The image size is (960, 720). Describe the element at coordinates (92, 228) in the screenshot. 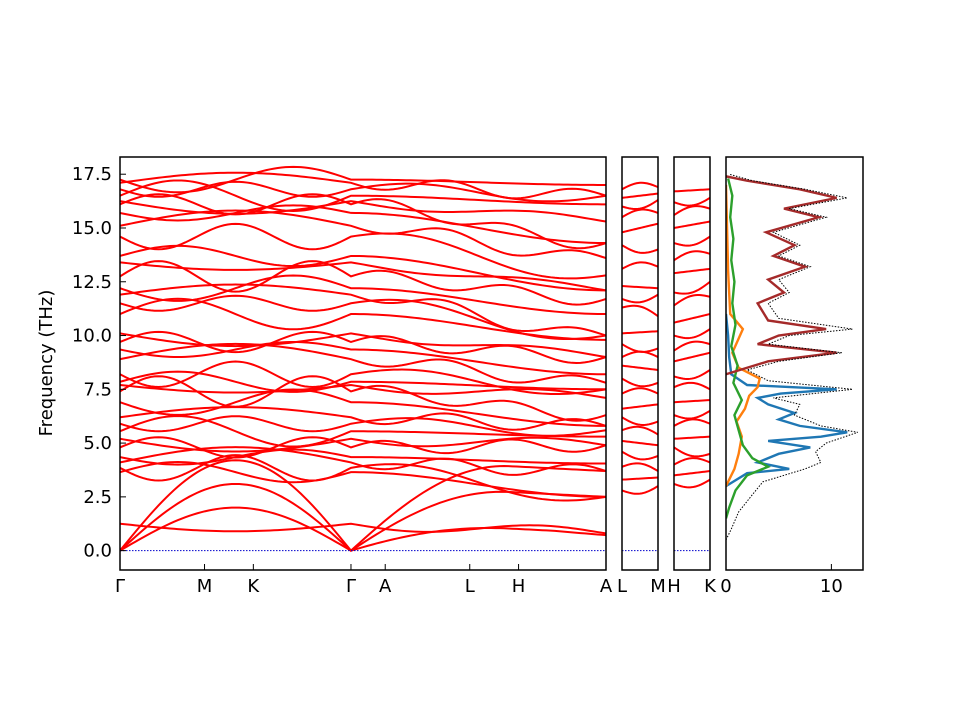

I see `y-tick-label: 15.0` at that location.